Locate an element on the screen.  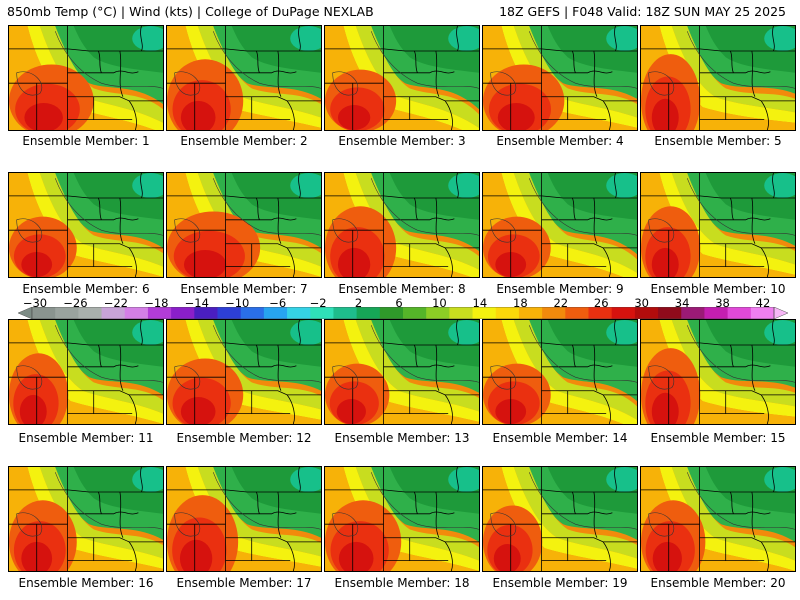
ensemble-member-label: Ensemble Member: 10 is located at coordinates (718, 289).